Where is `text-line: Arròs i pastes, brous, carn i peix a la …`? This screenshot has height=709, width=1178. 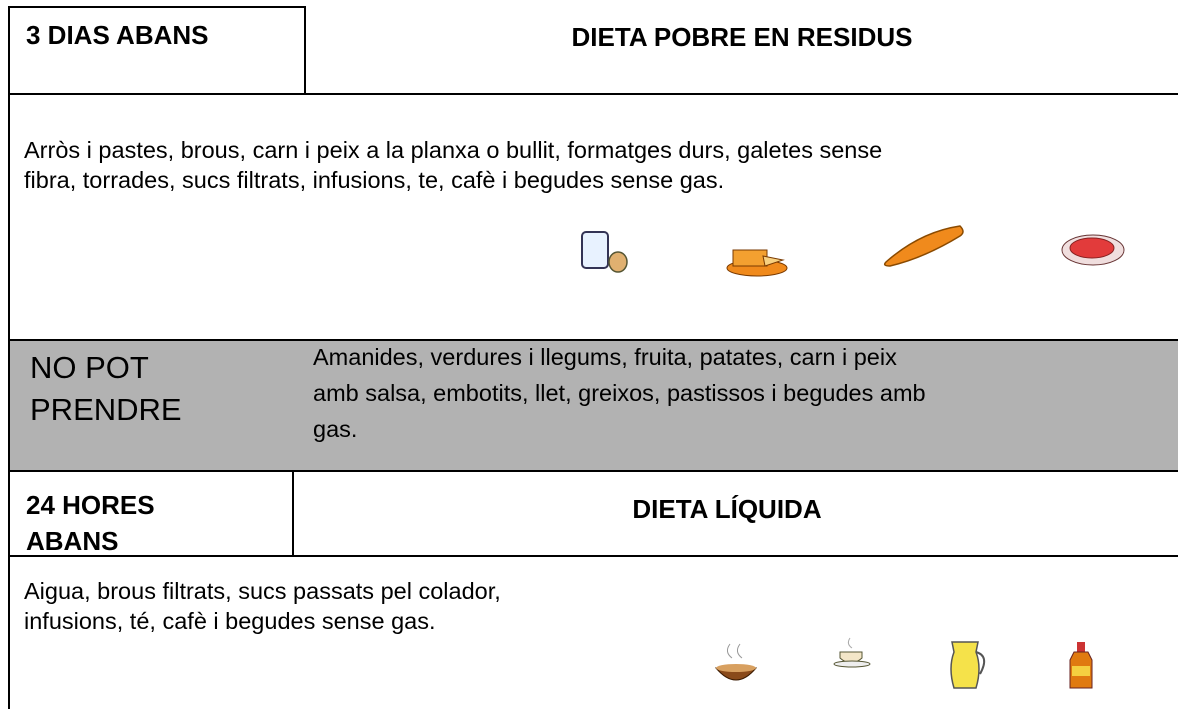
text-line: Arròs i pastes, brous, carn i peix a la … is located at coordinates (453, 150).